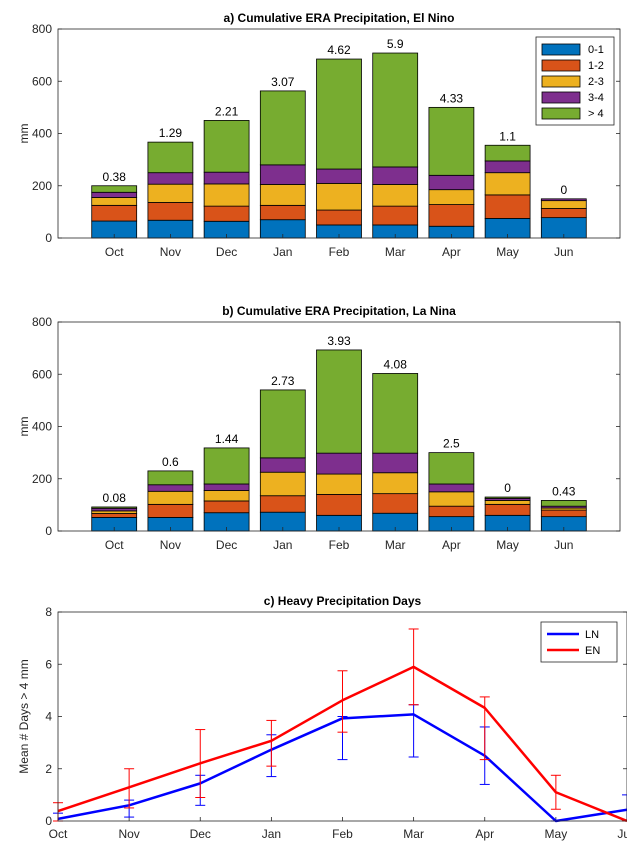 The height and width of the screenshot is (846, 627). I want to click on panel-b-bar-may-seg1, so click(507, 509).